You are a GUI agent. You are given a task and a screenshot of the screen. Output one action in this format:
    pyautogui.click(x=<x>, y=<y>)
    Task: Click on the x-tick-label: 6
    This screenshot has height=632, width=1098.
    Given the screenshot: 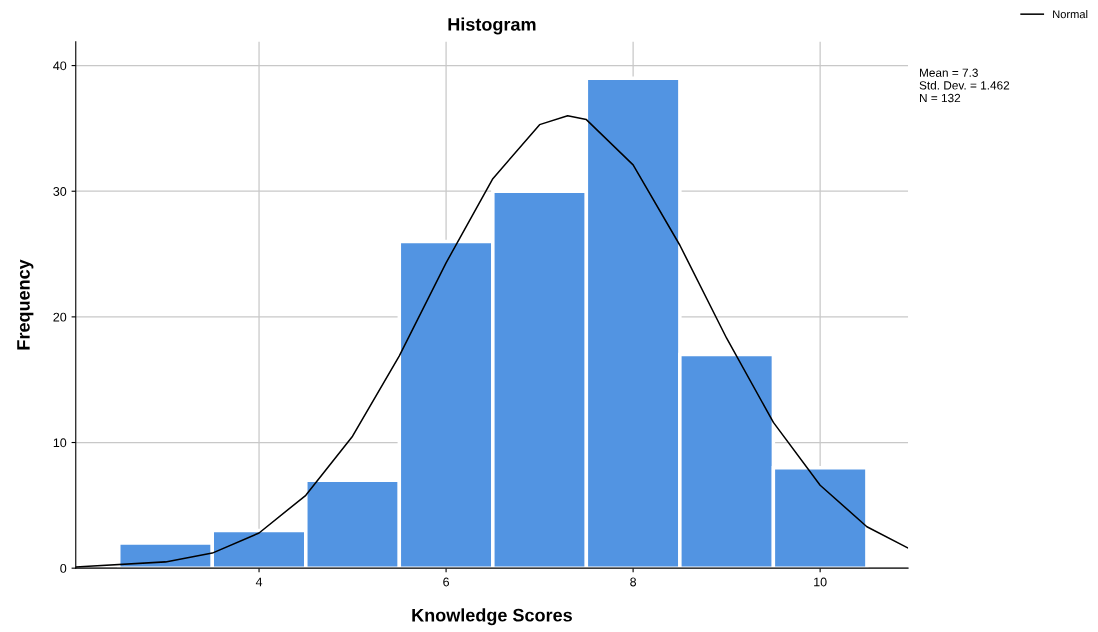 What is the action you would take?
    pyautogui.click(x=446, y=582)
    